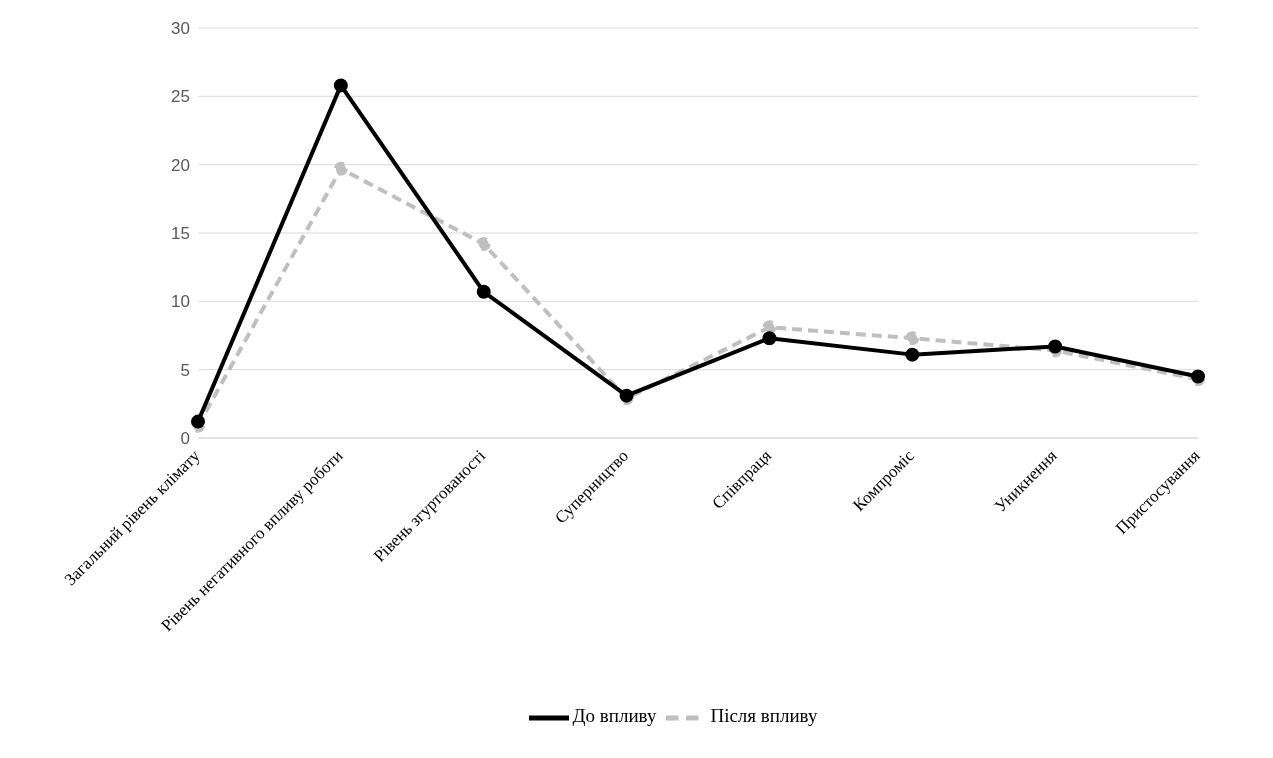 The height and width of the screenshot is (758, 1273). What do you see at coordinates (180, 97) in the screenshot?
I see `y-tick-label: 25` at bounding box center [180, 97].